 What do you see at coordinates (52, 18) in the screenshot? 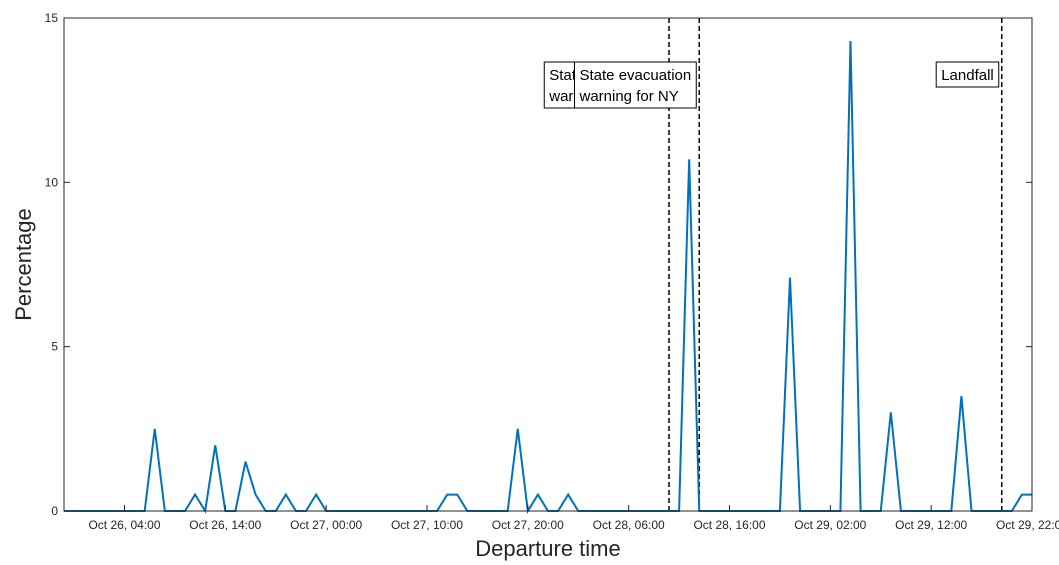
I see `y-tick-label: 15` at bounding box center [52, 18].